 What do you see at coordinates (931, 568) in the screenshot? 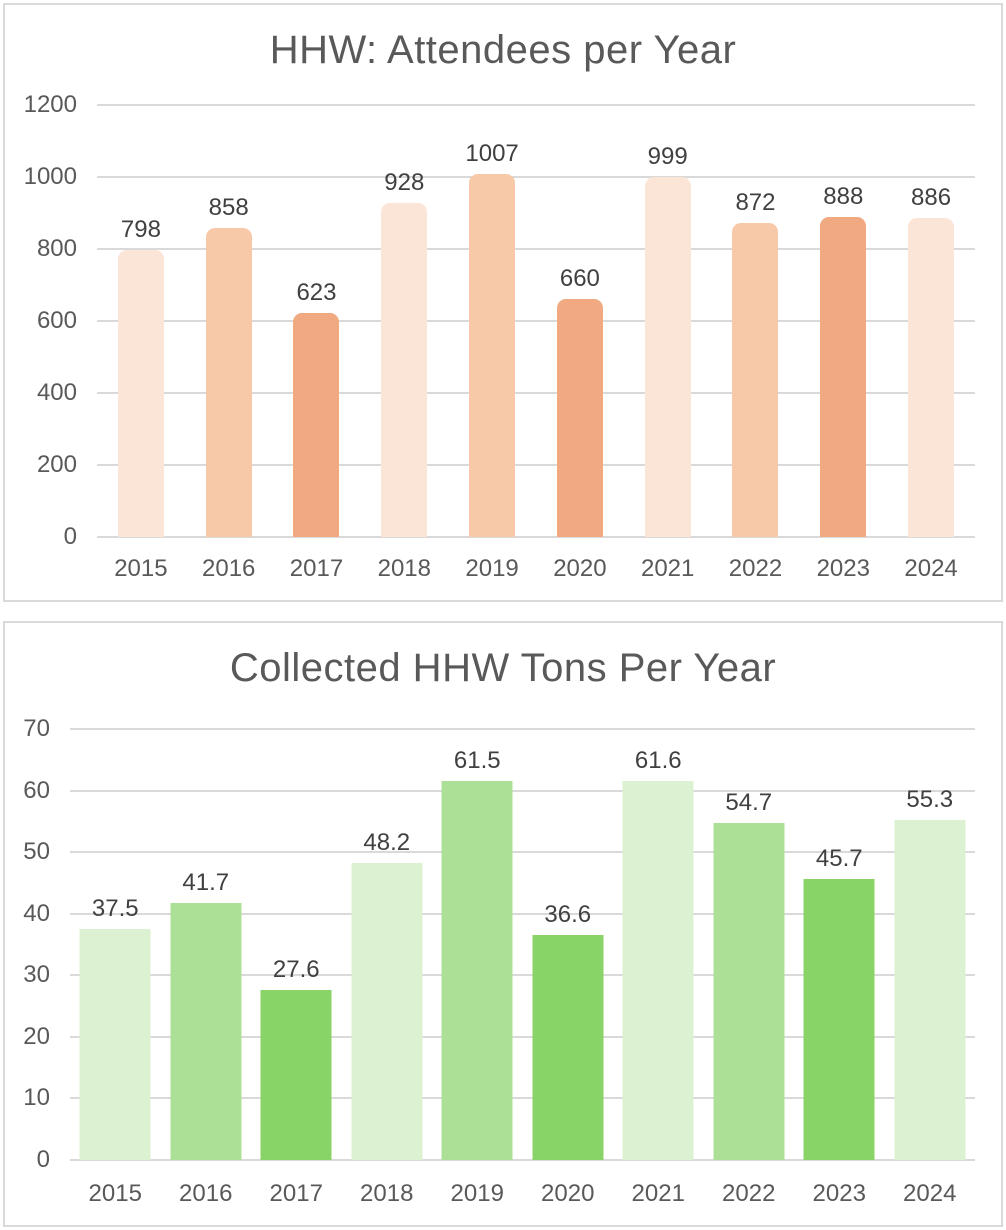
I see `x-tick-label: 2024` at bounding box center [931, 568].